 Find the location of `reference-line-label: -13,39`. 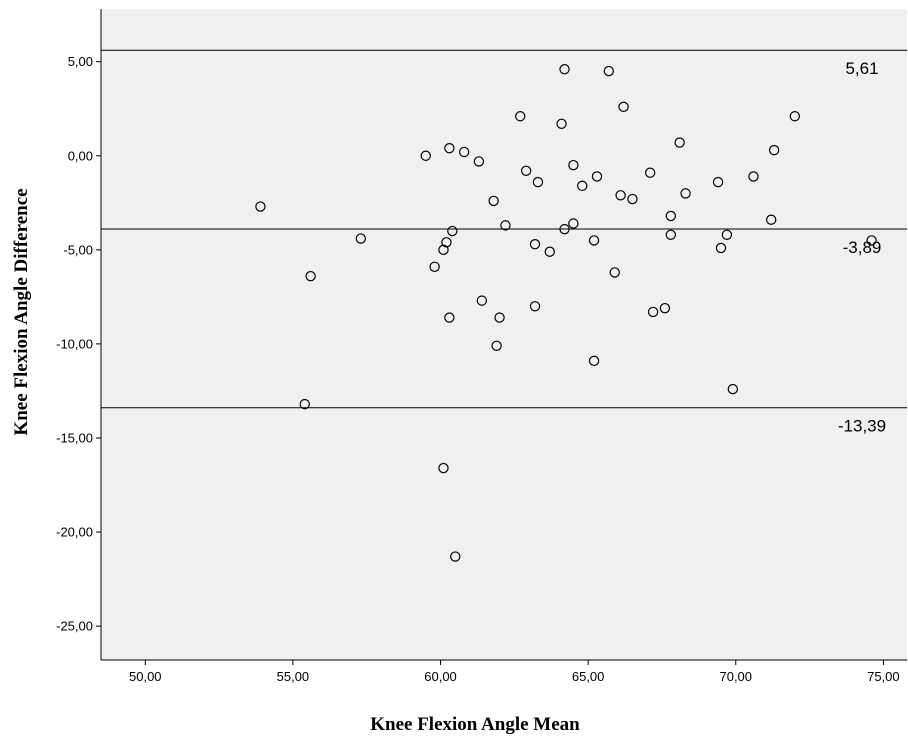

reference-line-label: -13,39 is located at coordinates (862, 426).